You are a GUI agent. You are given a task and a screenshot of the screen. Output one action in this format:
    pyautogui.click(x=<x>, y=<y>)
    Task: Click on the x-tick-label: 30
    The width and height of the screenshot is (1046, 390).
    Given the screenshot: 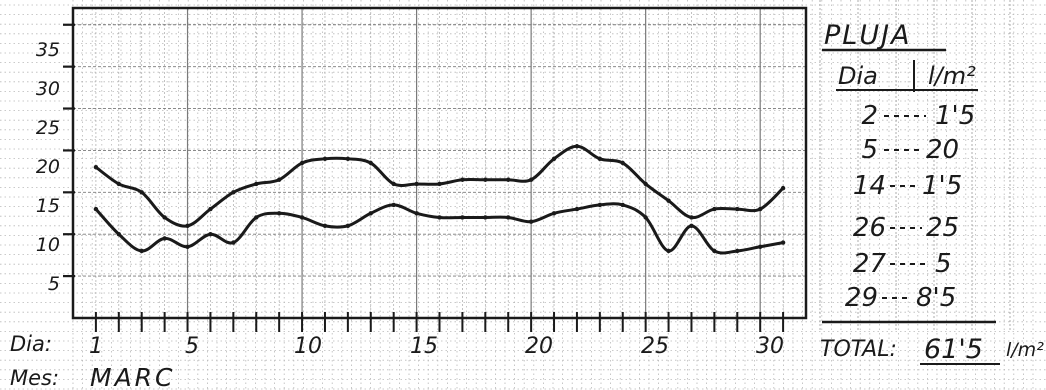 What is the action you would take?
    pyautogui.click(x=770, y=346)
    